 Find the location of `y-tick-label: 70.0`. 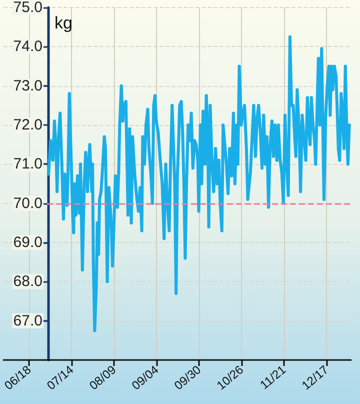

y-tick-label: 70.0 is located at coordinates (27, 203).